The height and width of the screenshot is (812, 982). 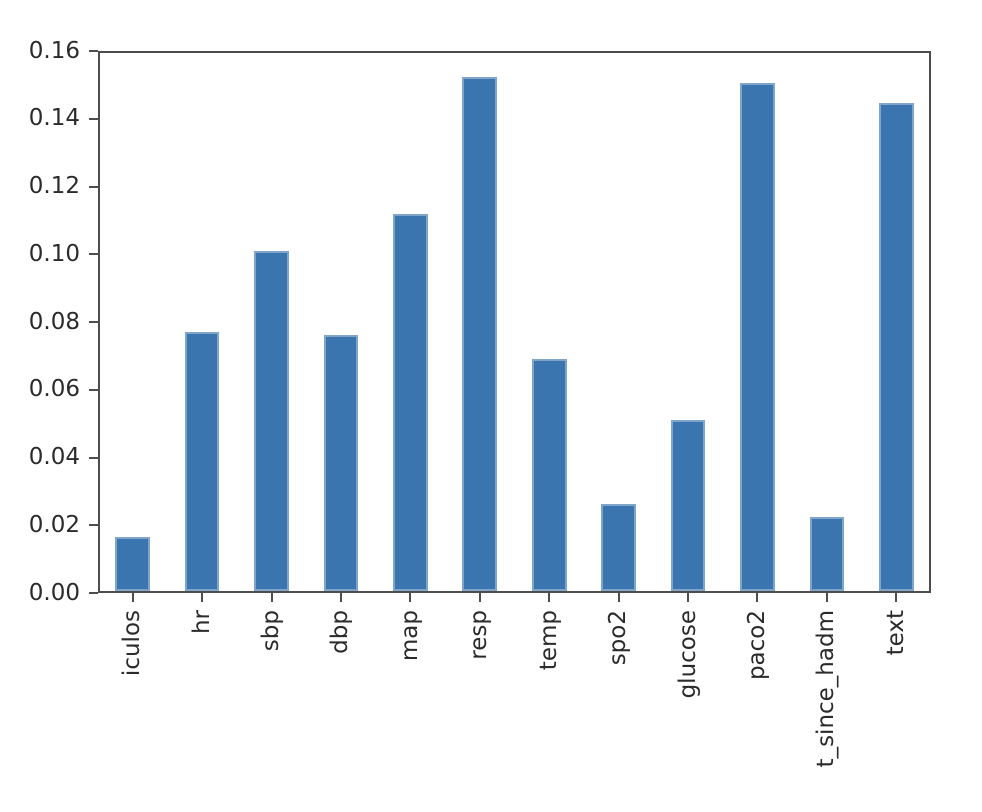 I want to click on bar-glucose, so click(x=688, y=505).